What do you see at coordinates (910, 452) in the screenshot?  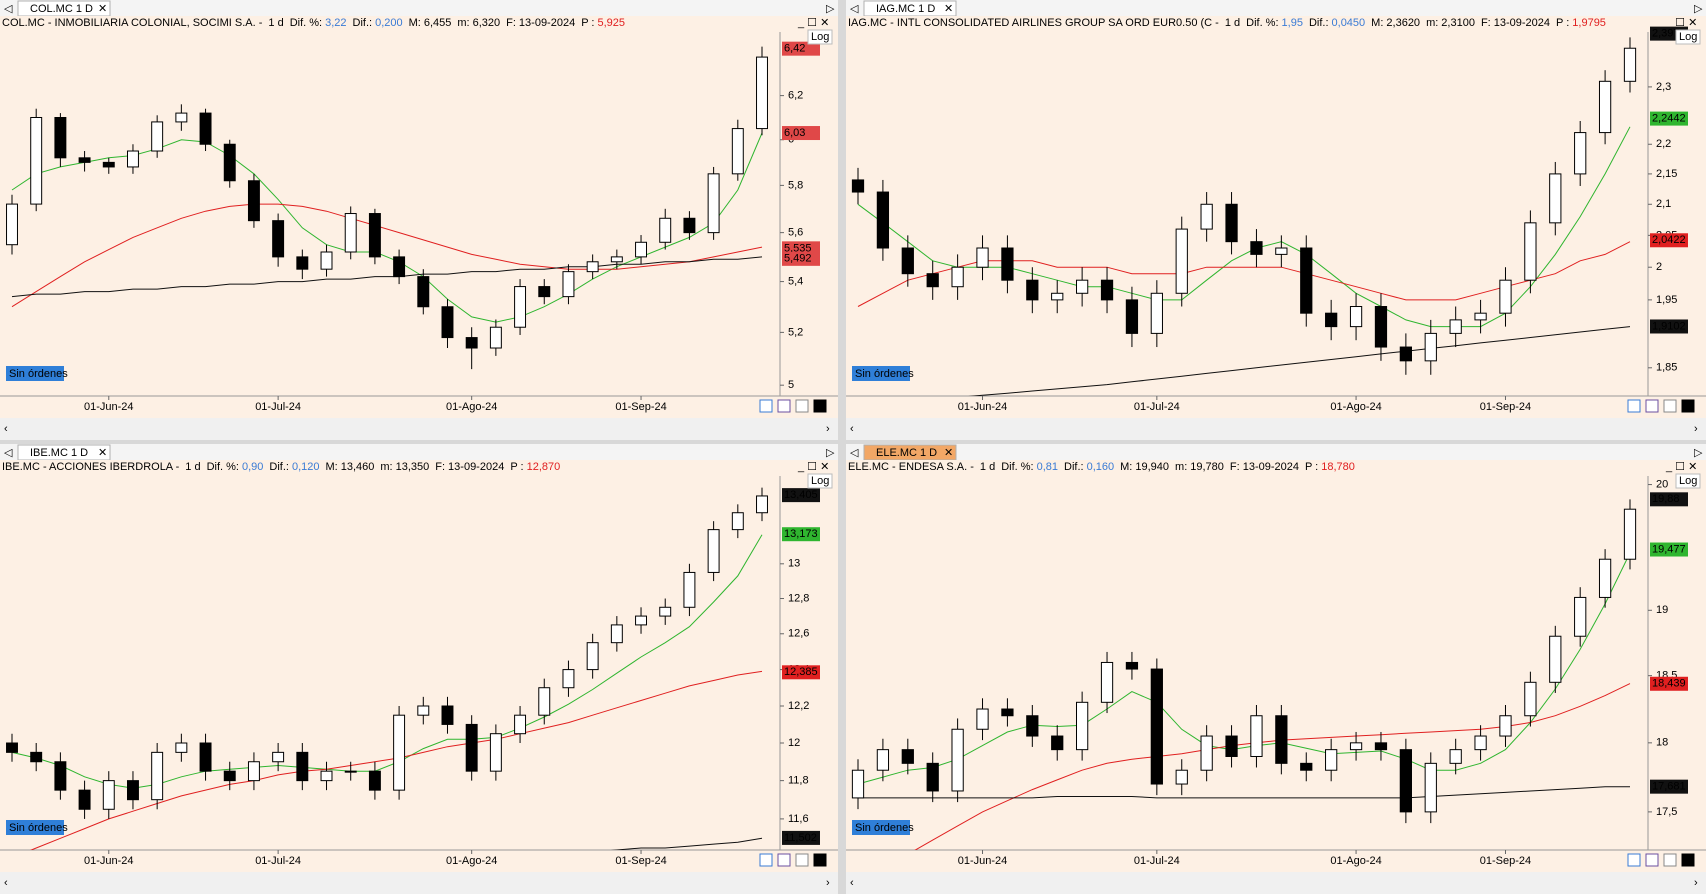 I see `tab: ELE.MC 1 D ✕` at bounding box center [910, 452].